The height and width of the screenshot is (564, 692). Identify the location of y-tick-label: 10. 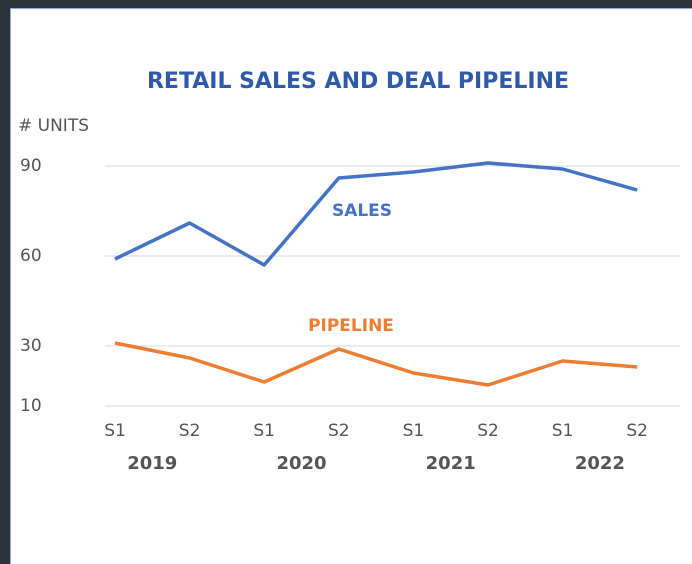
(31, 406).